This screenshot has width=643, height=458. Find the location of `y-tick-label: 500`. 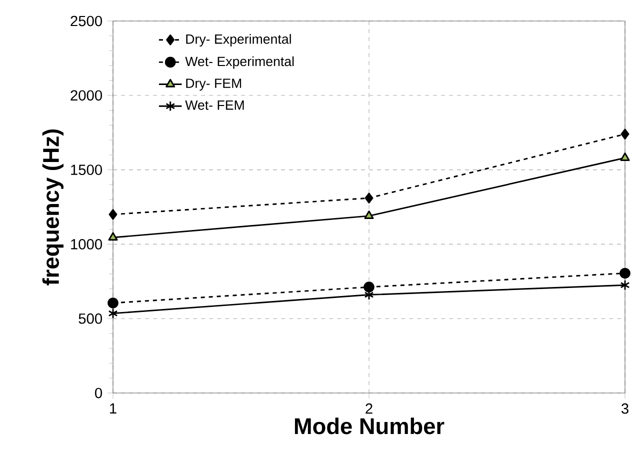

y-tick-label: 500 is located at coordinates (90, 318).